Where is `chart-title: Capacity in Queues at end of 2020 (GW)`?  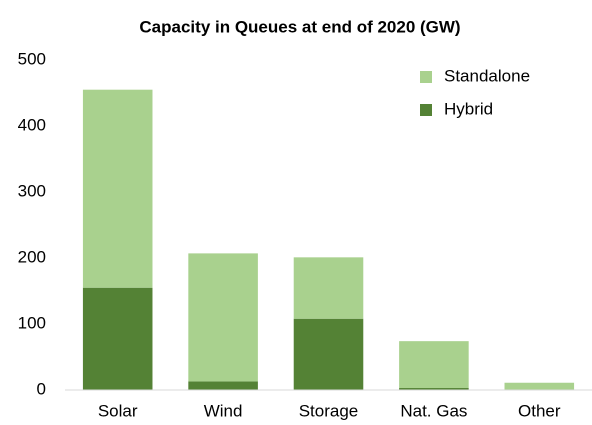
chart-title: Capacity in Queues at end of 2020 (GW) is located at coordinates (299, 26).